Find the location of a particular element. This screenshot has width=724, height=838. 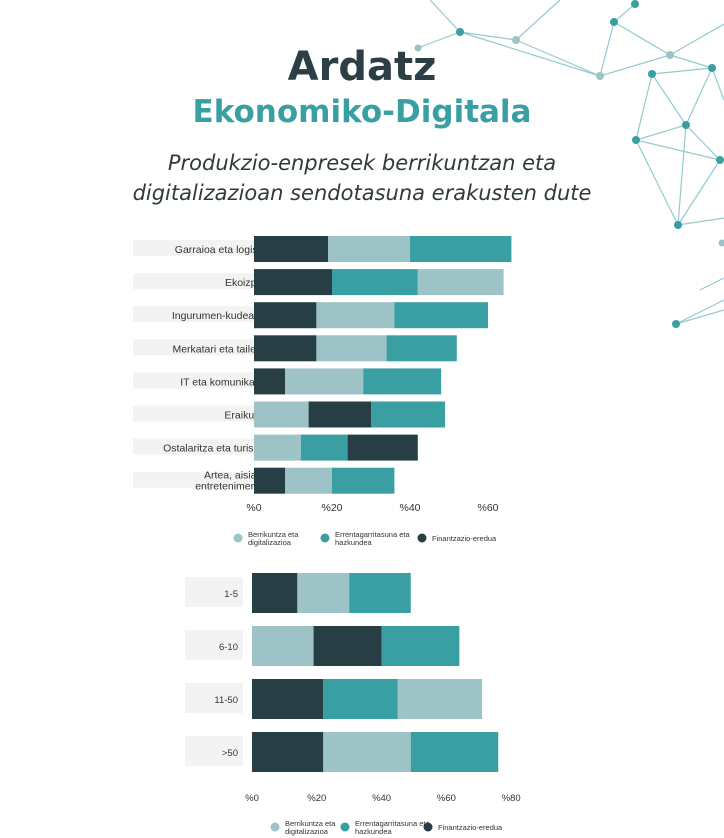

category-label: Ingurumen-kudeaketa is located at coordinates (223, 316).